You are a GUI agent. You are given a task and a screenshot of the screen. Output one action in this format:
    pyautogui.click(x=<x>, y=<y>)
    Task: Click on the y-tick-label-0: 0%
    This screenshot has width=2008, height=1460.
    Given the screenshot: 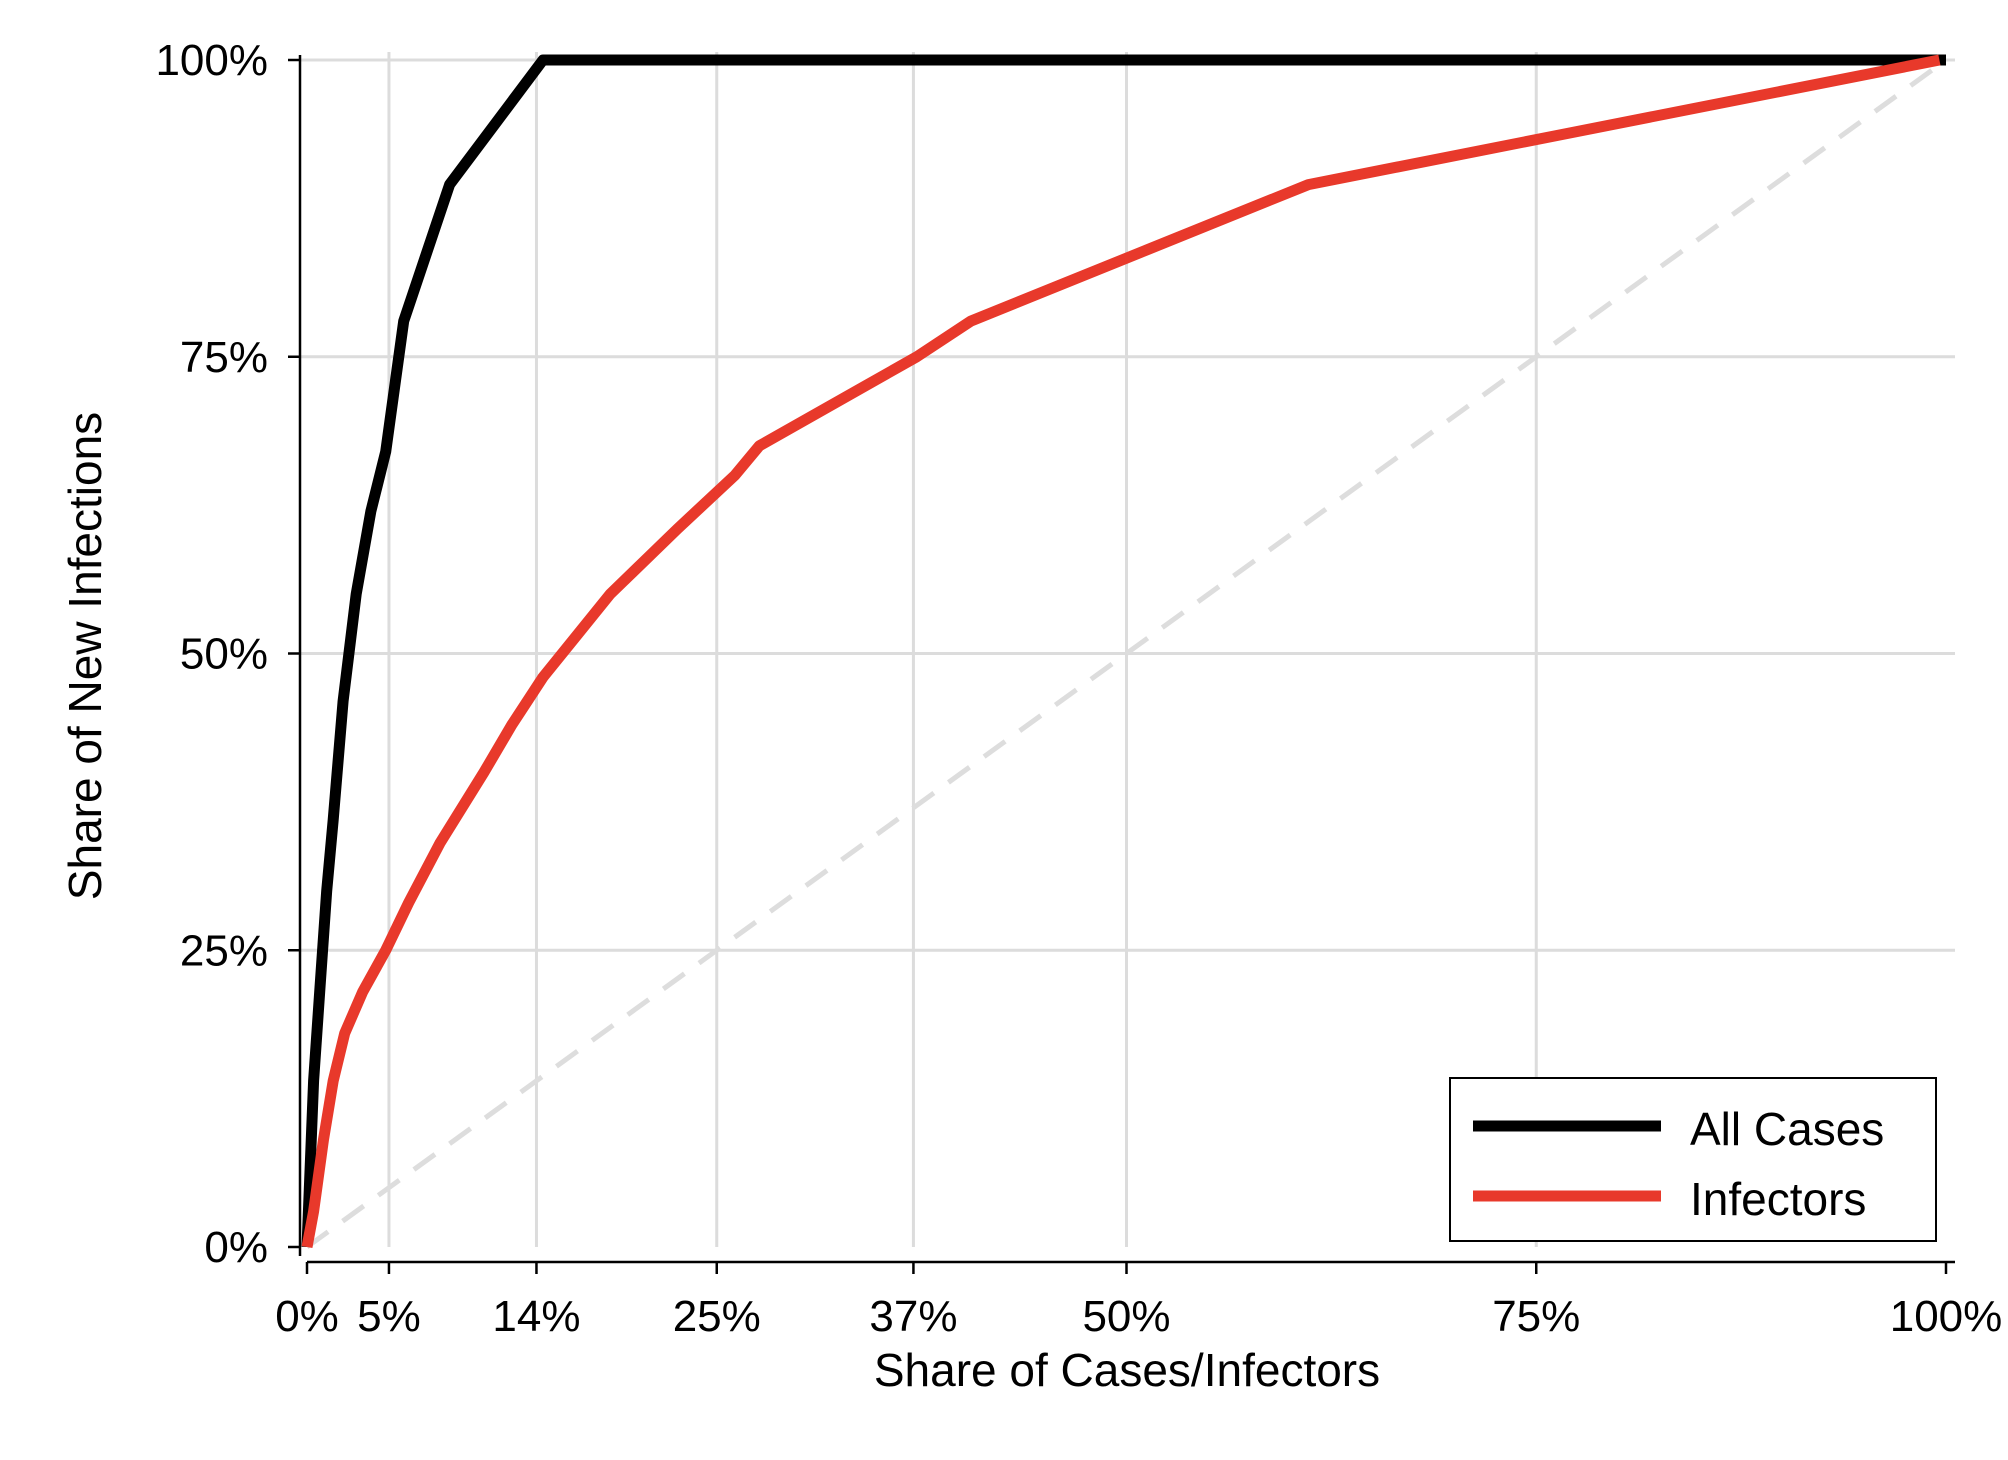 What is the action you would take?
    pyautogui.click(x=236, y=1247)
    